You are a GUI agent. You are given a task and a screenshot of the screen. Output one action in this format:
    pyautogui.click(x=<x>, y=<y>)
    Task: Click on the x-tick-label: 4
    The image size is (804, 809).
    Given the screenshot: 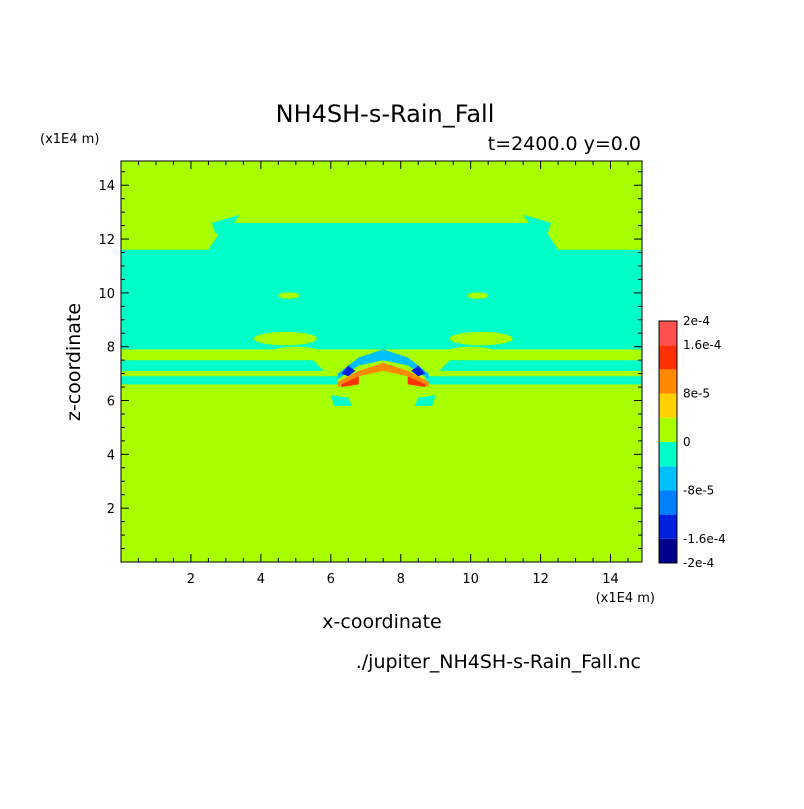 What is the action you would take?
    pyautogui.click(x=261, y=579)
    